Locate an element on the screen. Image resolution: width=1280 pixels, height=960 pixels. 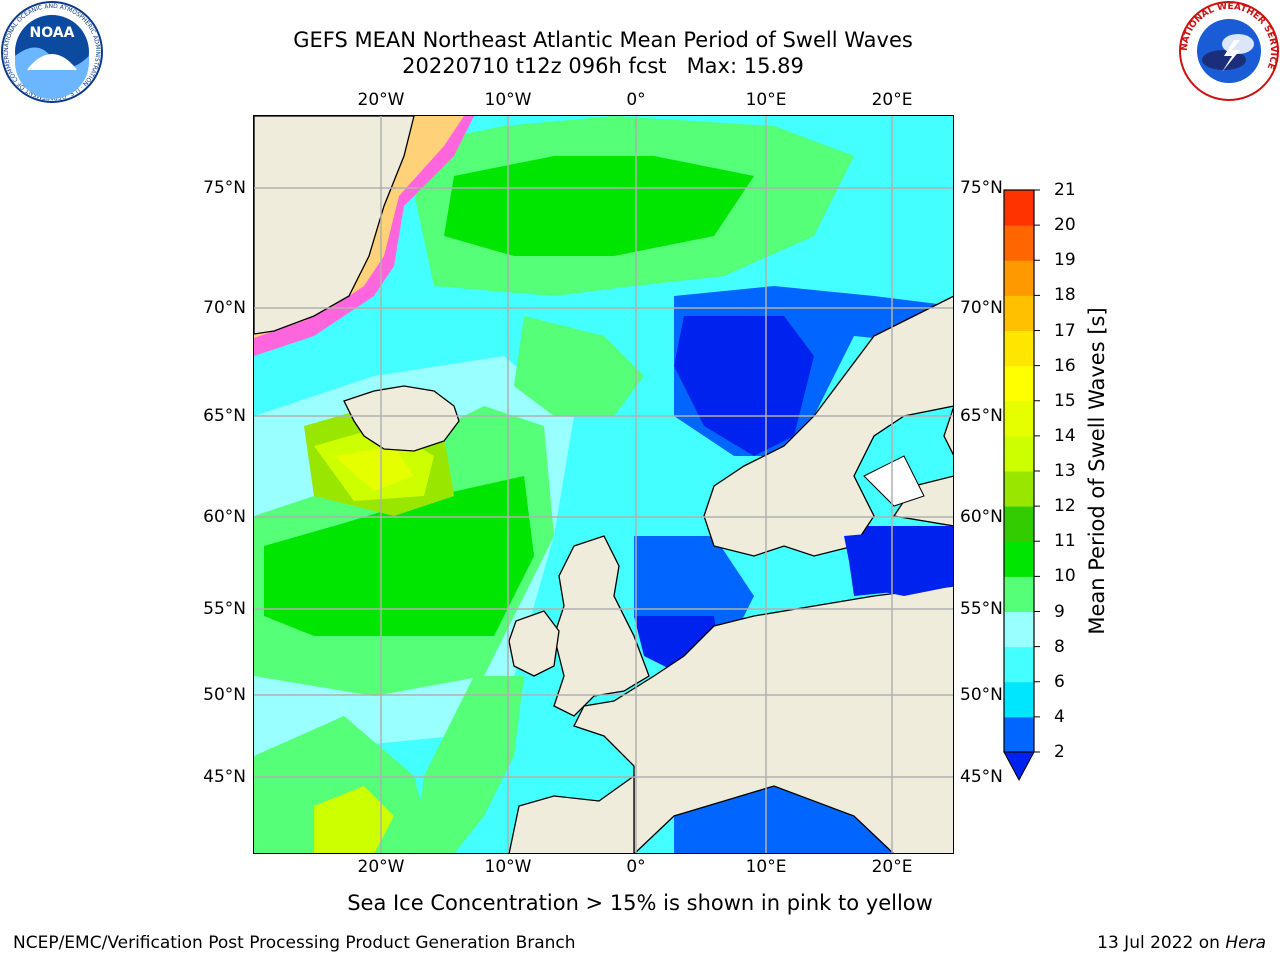
lat-label-right: 65°N is located at coordinates (981, 416).